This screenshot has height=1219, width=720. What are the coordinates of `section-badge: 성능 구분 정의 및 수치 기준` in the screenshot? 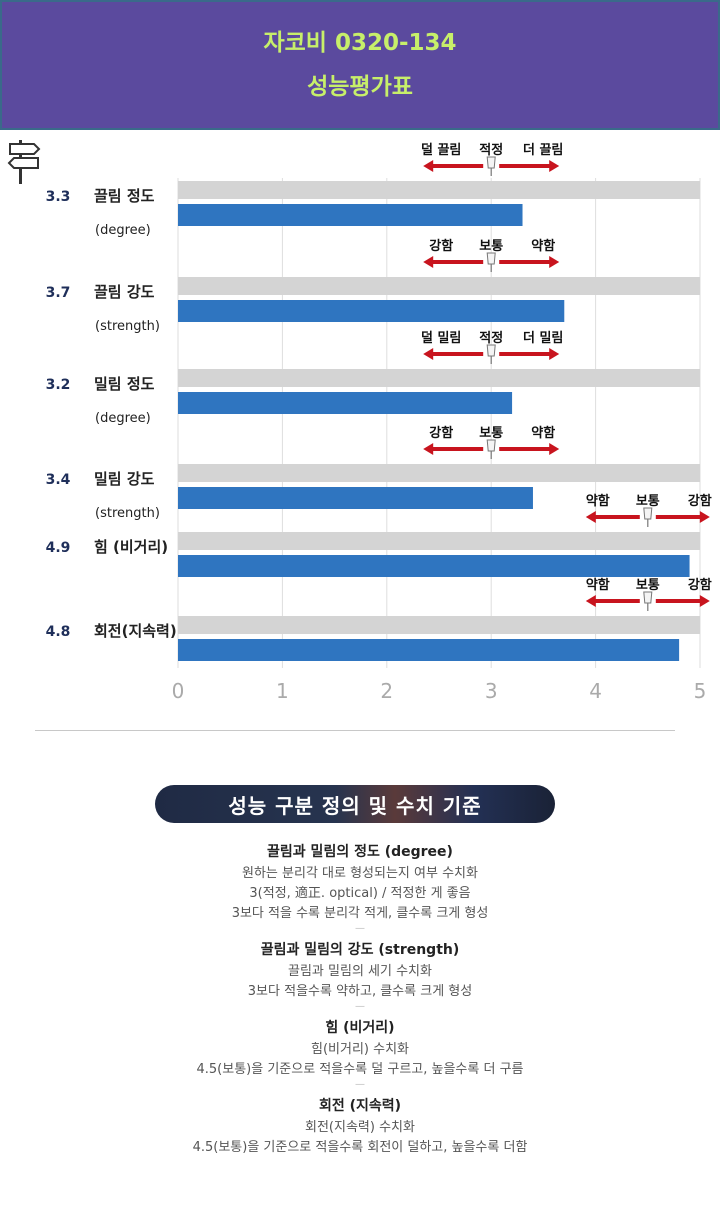 It's located at (355, 804).